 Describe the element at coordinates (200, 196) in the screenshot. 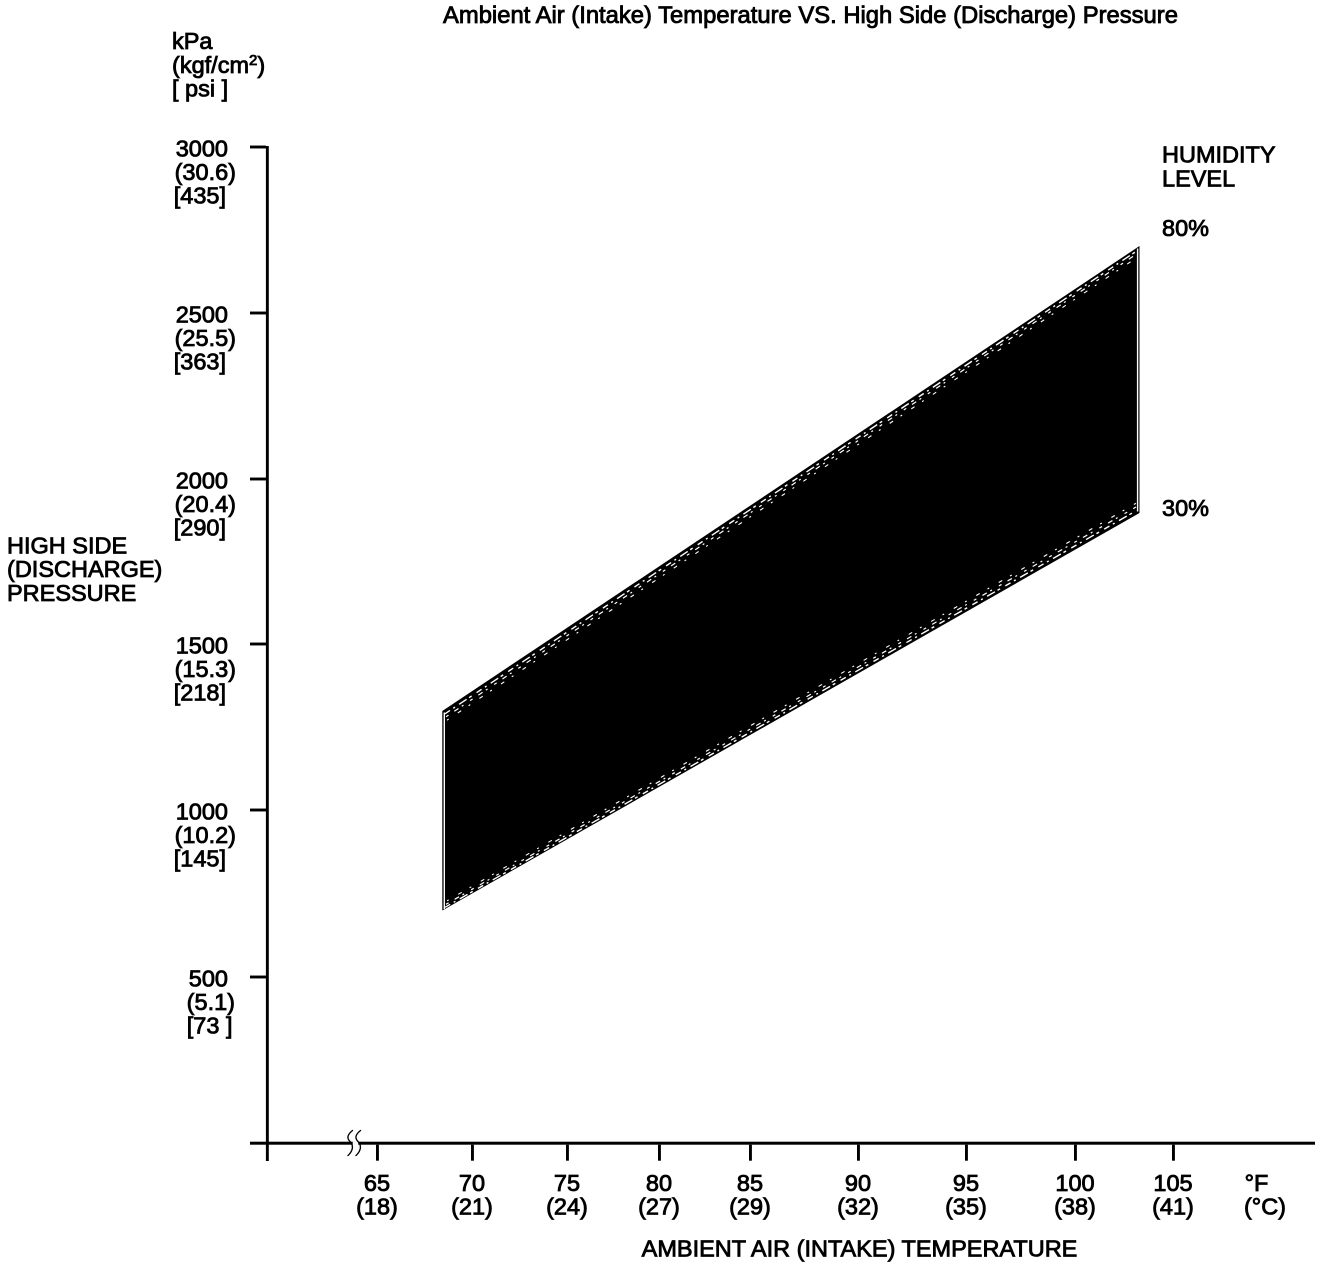

I see `svg-text: [435]` at that location.